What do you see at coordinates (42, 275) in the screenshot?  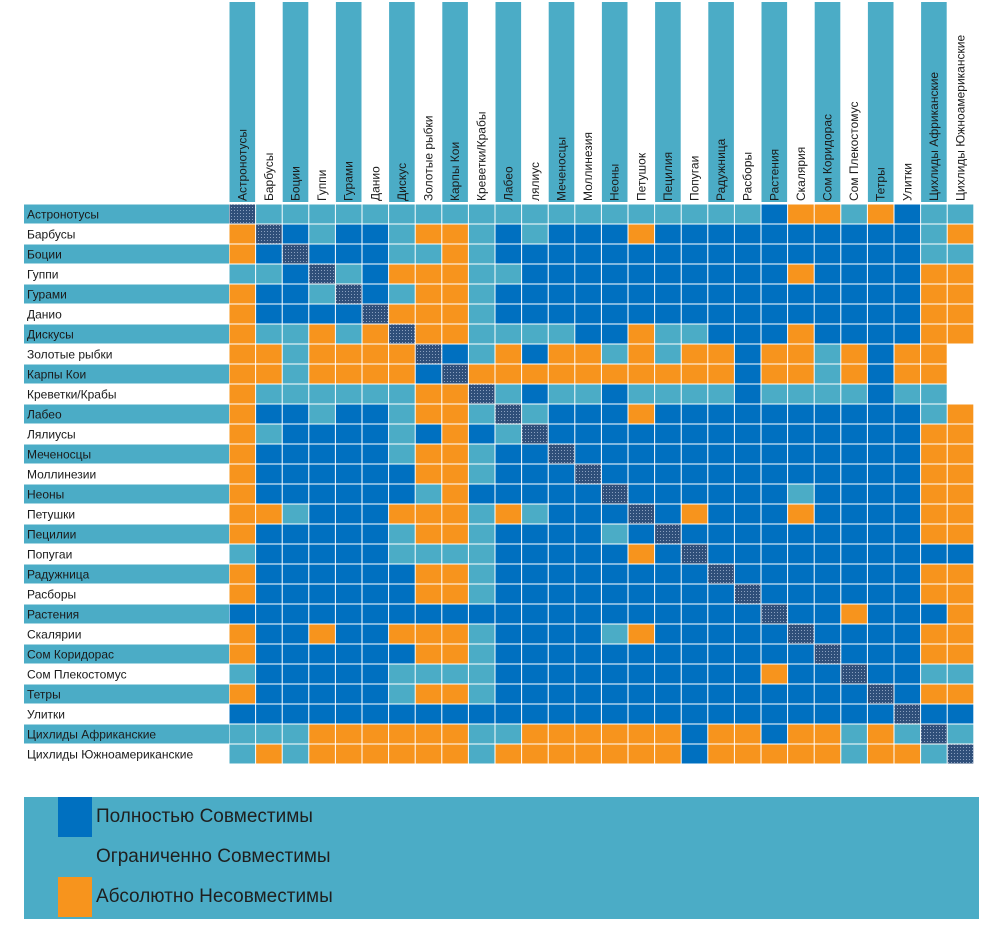 I see `row-label: Гуппи` at bounding box center [42, 275].